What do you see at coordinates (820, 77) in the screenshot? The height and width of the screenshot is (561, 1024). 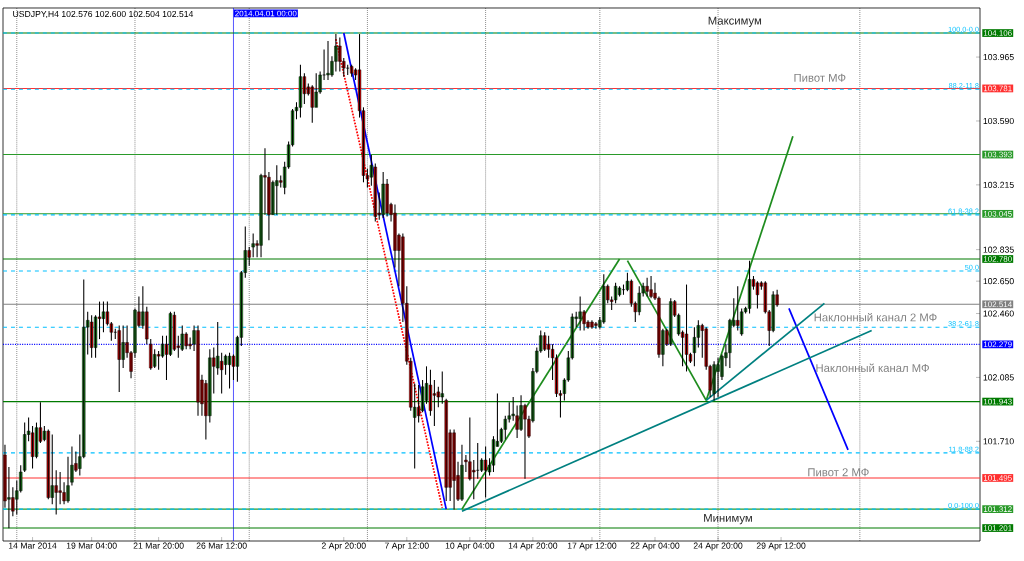 I see `annotation: Пивот МФ` at bounding box center [820, 77].